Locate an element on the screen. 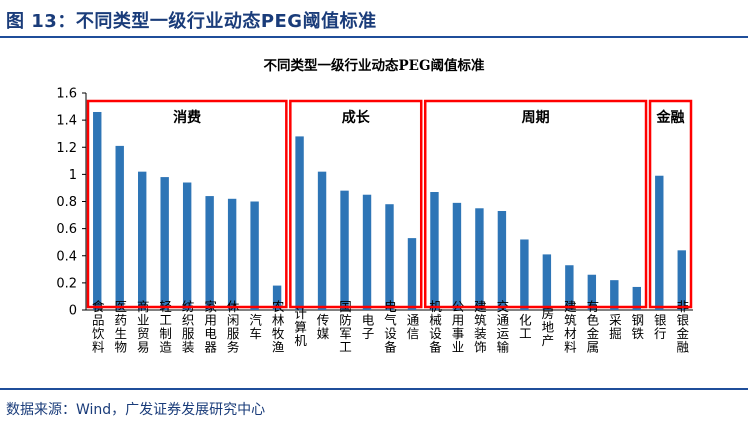 This screenshot has height=429, width=748. x-tick-label: 通信 is located at coordinates (411, 327).